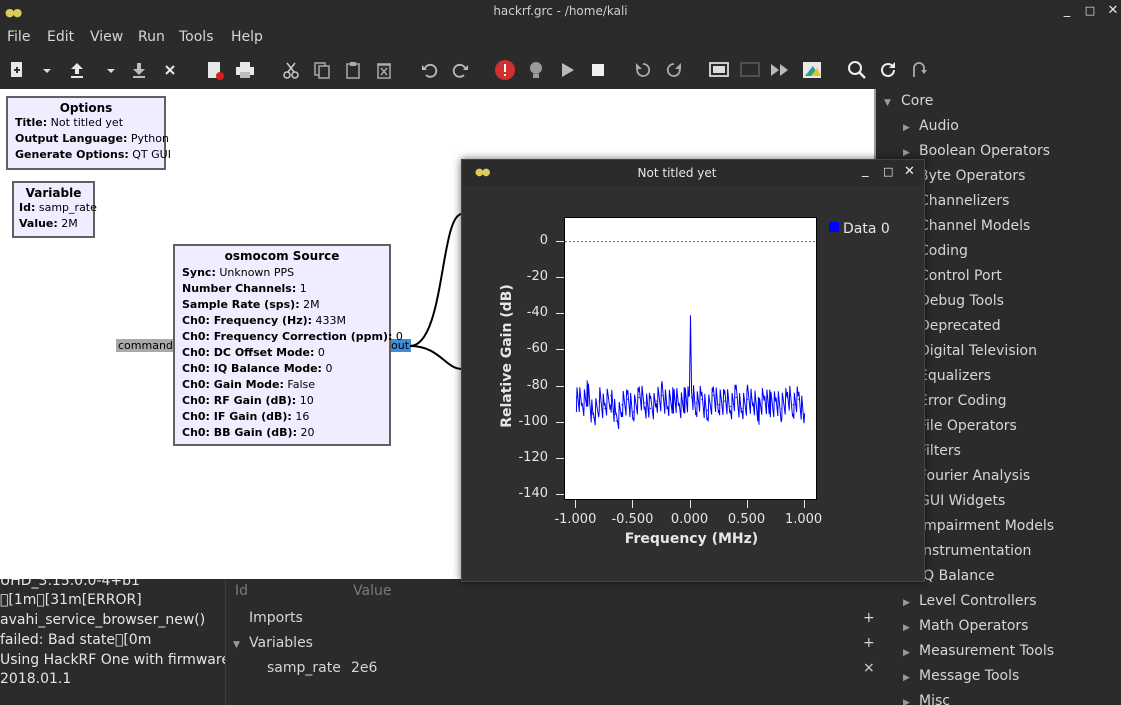 This screenshot has width=1121, height=705. What do you see at coordinates (643, 70) in the screenshot?
I see `rotate-ccw-icon` at bounding box center [643, 70].